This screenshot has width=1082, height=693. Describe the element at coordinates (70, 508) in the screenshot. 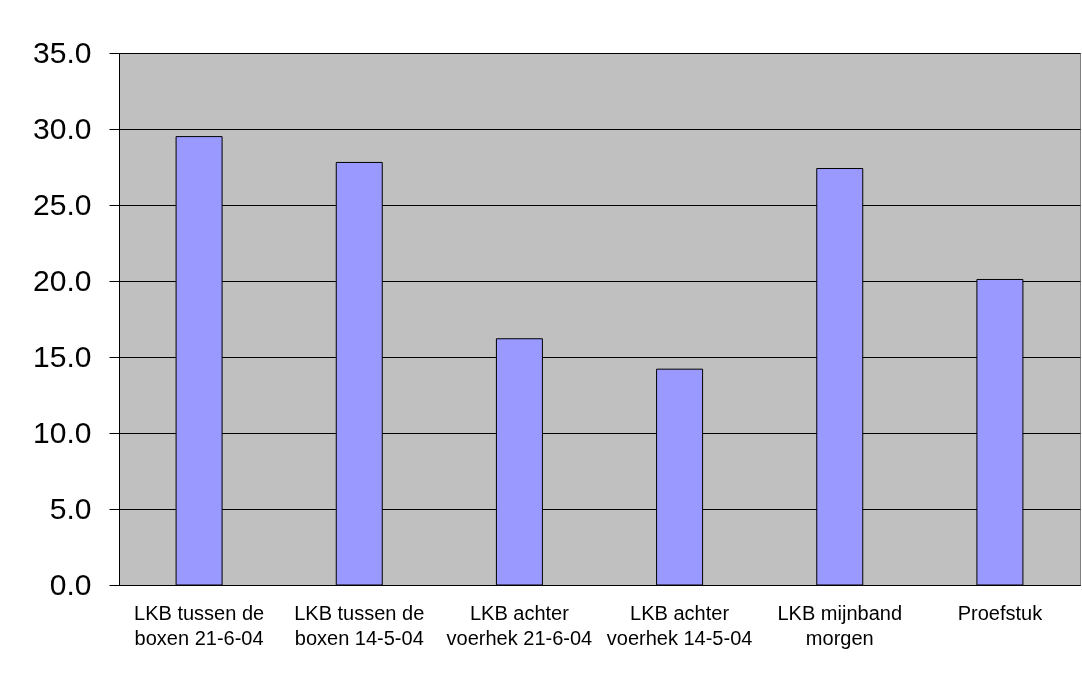

I see `y-tick-label: 5.0` at that location.